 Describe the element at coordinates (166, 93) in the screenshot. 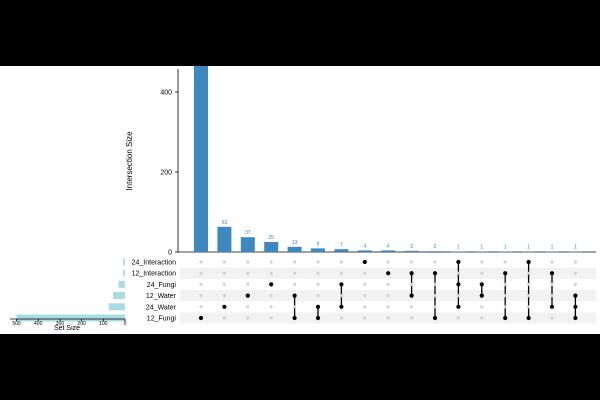

I see `y-tick-label: 400` at that location.